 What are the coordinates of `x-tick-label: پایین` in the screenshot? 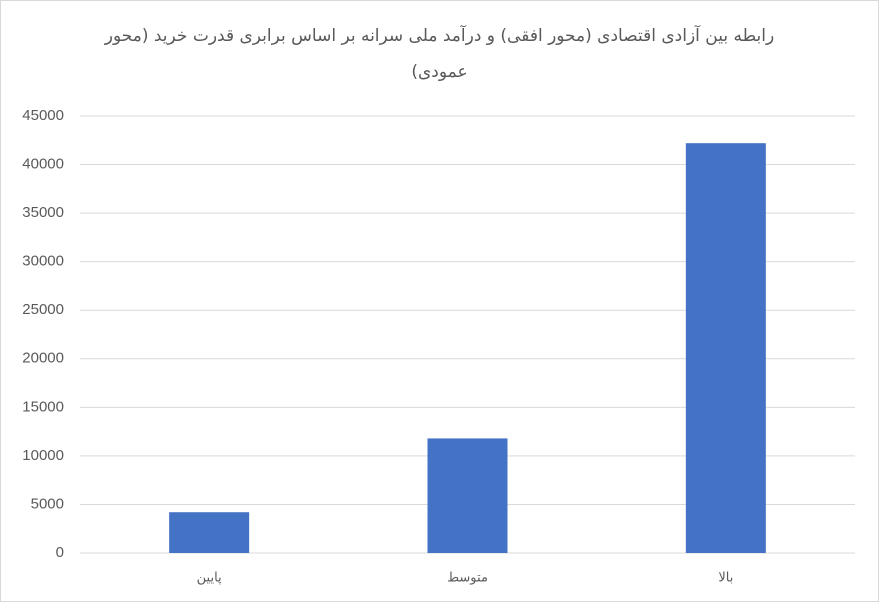 It's located at (209, 578).